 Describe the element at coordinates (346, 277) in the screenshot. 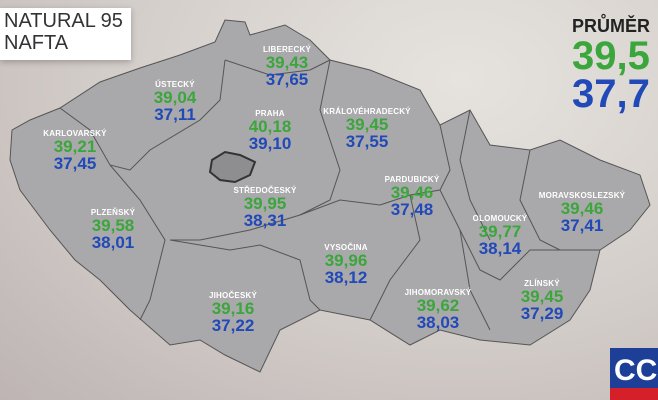

I see `nafta-price: 38,12` at that location.